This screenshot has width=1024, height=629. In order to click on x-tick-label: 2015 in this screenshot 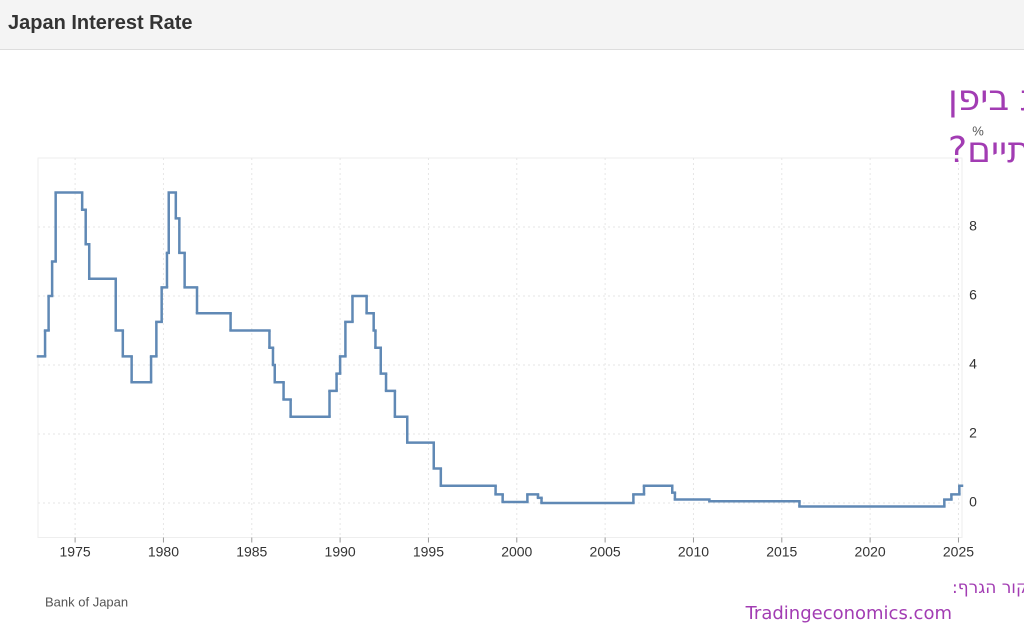, I will do `click(781, 552)`.